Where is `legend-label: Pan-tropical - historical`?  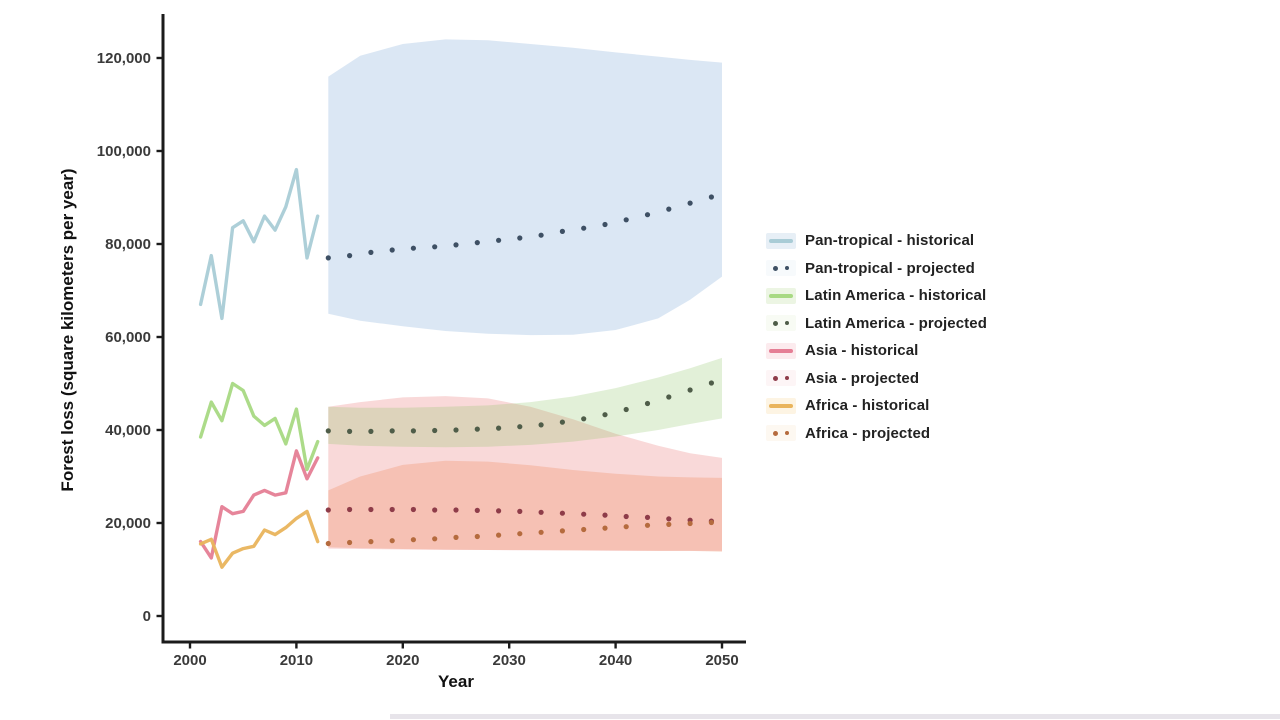
legend-label: Pan-tropical - historical is located at coordinates (890, 241).